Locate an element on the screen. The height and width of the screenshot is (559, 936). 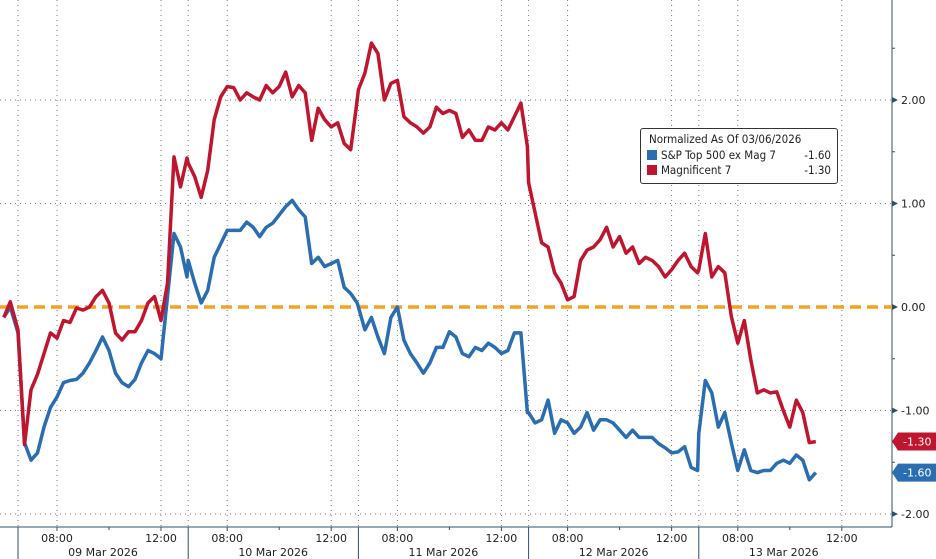
y-tick-label: 2.00 is located at coordinates (913, 100).